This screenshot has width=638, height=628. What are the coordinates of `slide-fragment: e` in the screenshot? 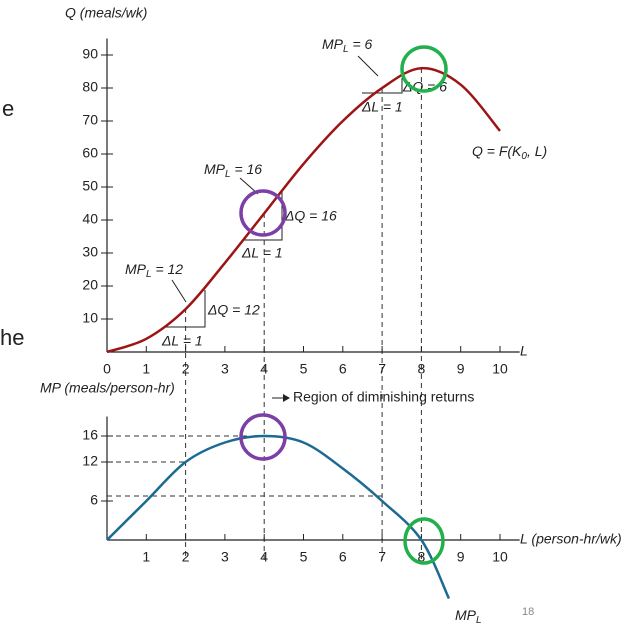 It's located at (8, 108).